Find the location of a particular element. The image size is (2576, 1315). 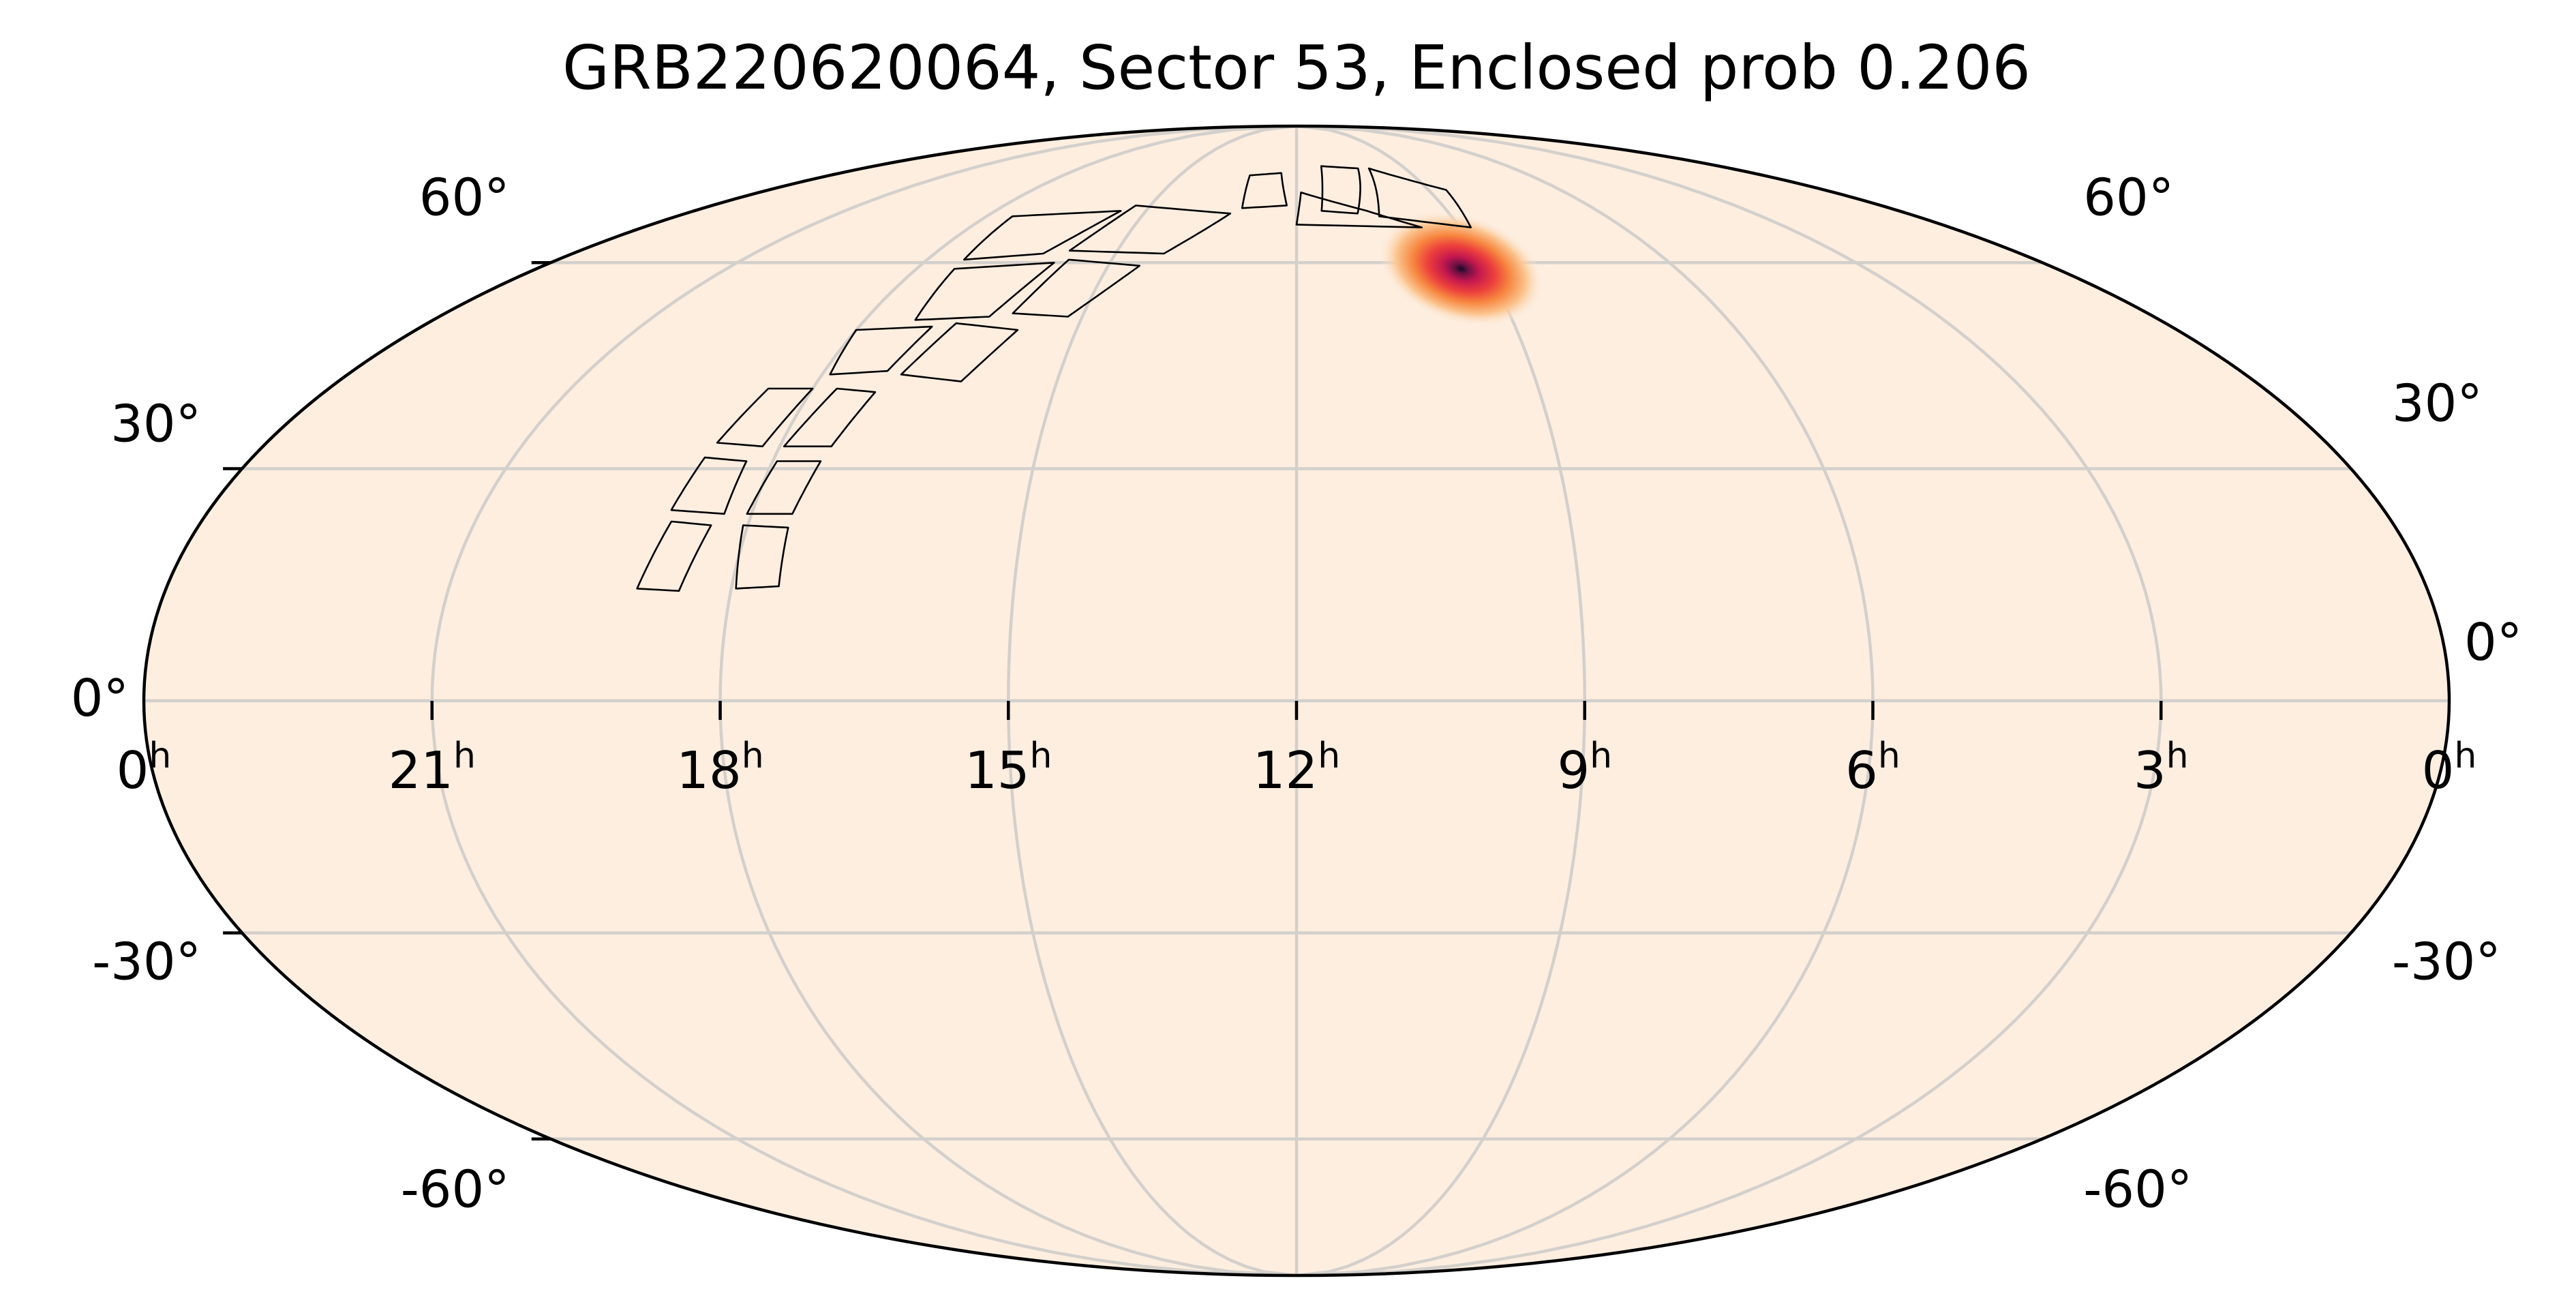

dec-tick-label-right: -60° is located at coordinates (2137, 1190).